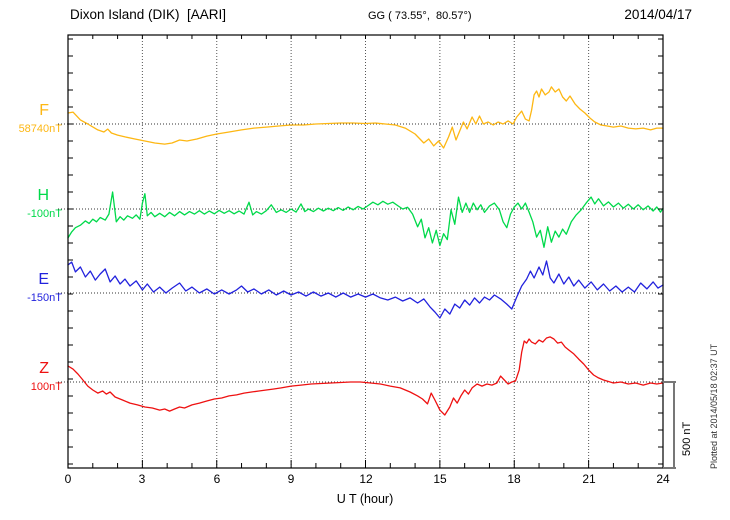  Describe the element at coordinates (32, 288) in the screenshot. I see `channel-label-E: E -150nT` at that location.